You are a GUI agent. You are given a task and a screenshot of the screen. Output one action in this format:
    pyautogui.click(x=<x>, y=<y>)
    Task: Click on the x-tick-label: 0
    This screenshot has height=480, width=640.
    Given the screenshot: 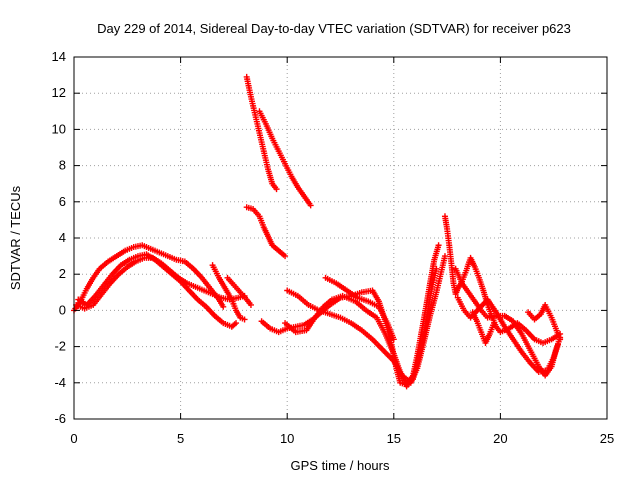 What is the action you would take?
    pyautogui.click(x=73, y=438)
    